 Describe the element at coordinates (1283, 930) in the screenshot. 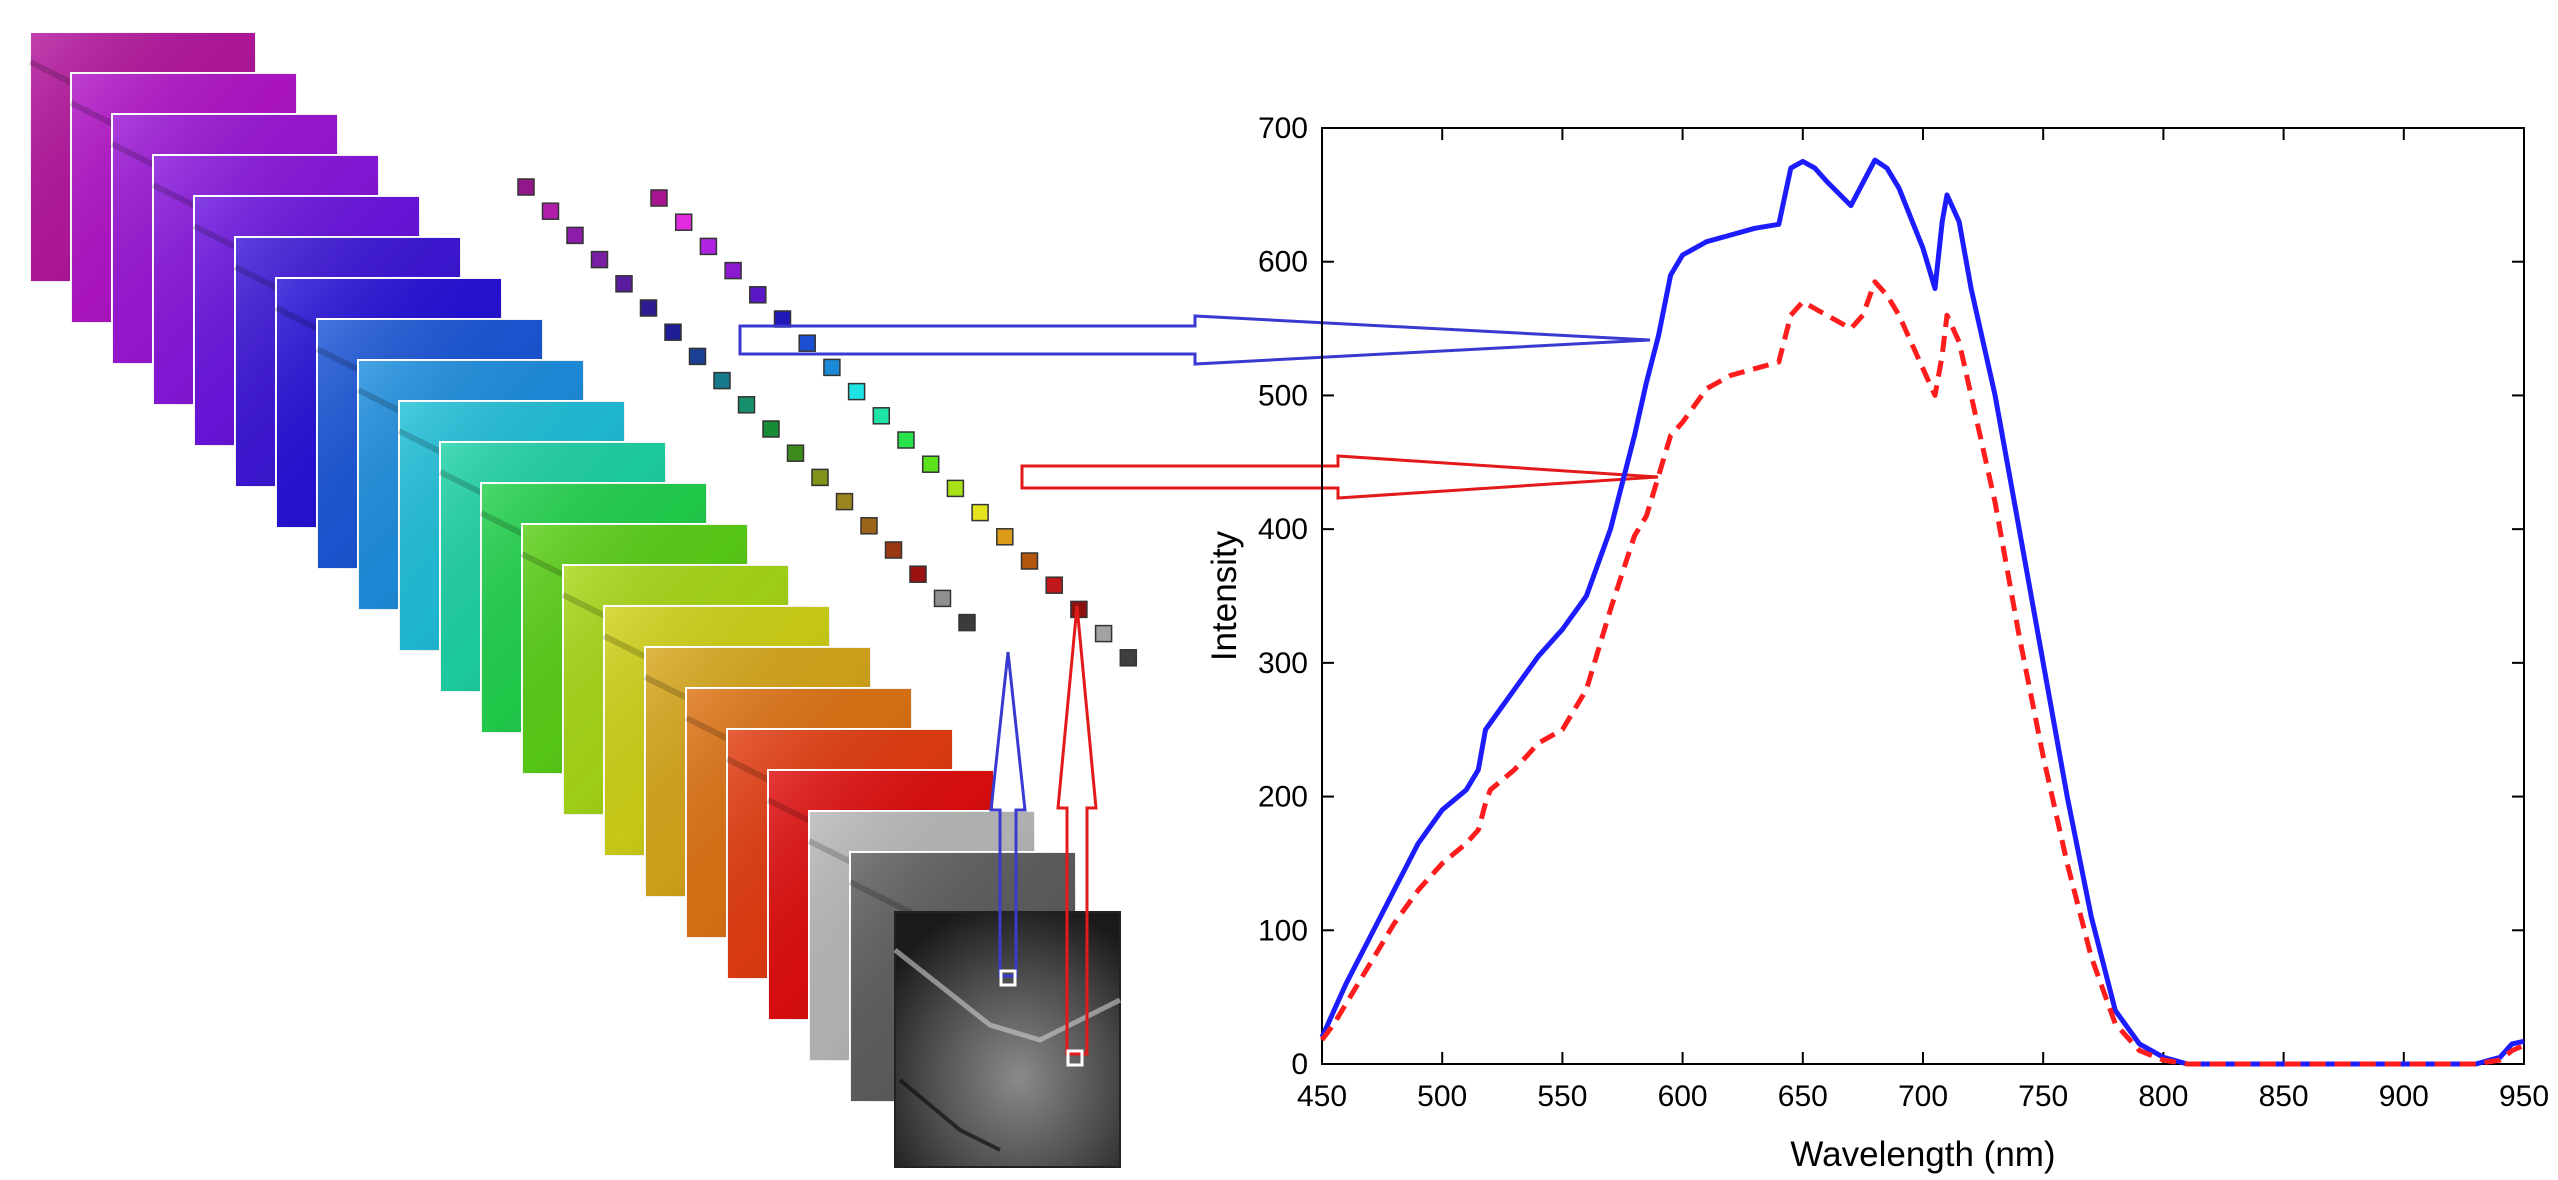

I see `y-tick-label: 100` at that location.